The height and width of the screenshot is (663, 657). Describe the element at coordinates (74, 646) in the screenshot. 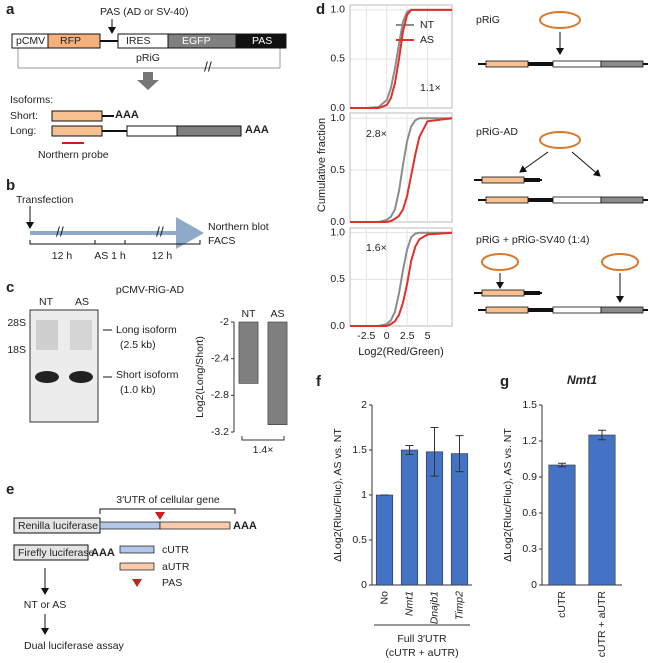

I see `assay: Dual luciferase assay` at that location.